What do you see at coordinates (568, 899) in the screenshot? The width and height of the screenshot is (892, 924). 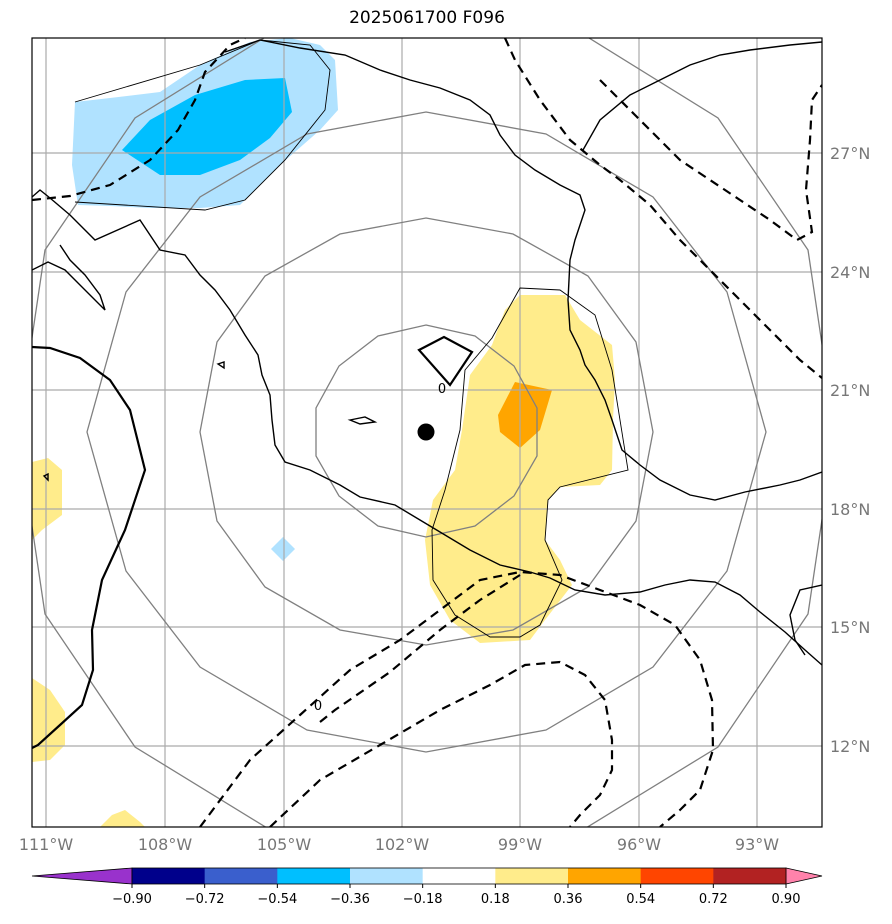 I see `colorbar-tick-label: 0.36` at bounding box center [568, 899].